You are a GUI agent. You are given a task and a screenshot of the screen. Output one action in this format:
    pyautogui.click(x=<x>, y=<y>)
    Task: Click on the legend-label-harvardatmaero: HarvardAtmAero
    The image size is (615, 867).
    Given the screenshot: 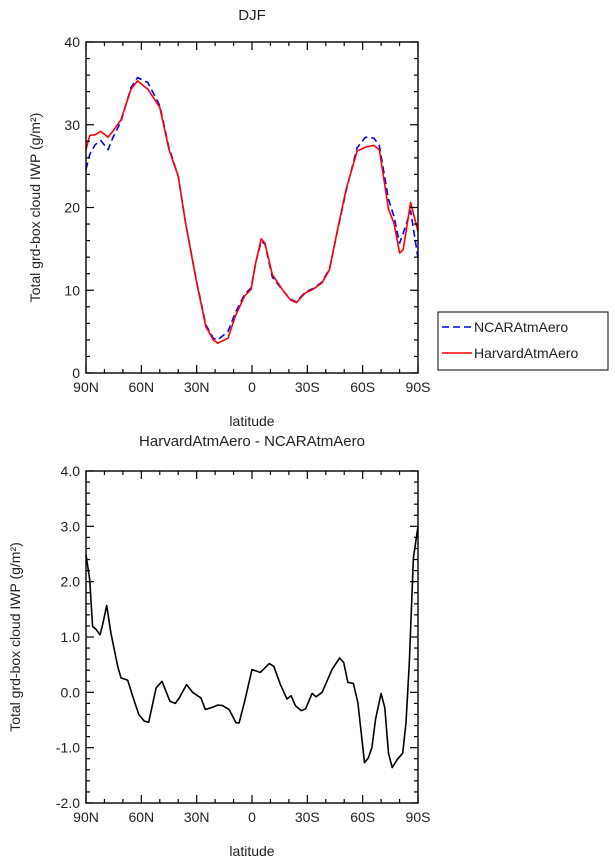 What is the action you would take?
    pyautogui.click(x=526, y=353)
    